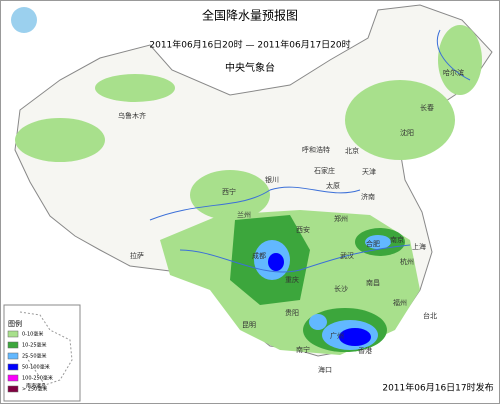 The width and height of the screenshot is (500, 404). I want to click on city-label: 杭州, so click(407, 261).